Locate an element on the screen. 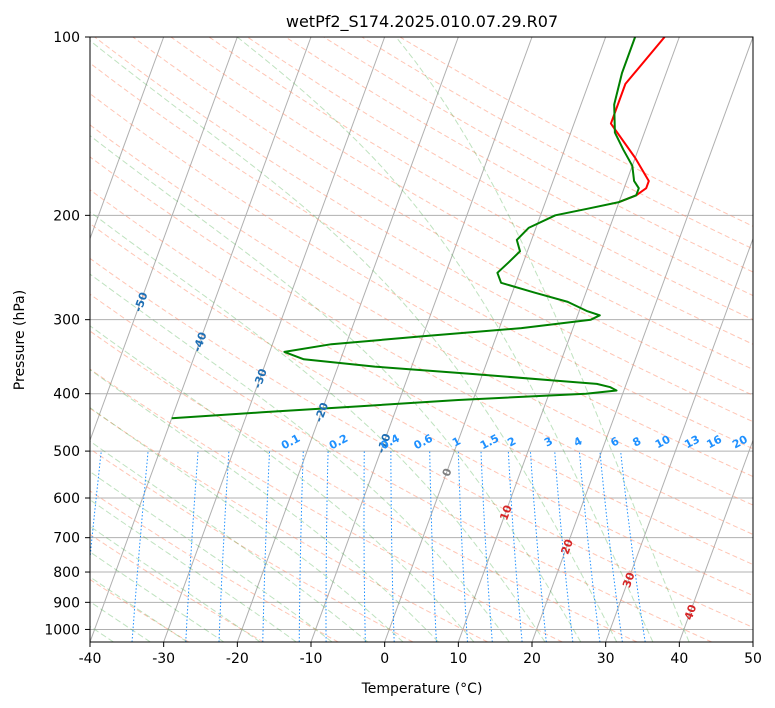  y-tick-label: 600 is located at coordinates (66, 499).